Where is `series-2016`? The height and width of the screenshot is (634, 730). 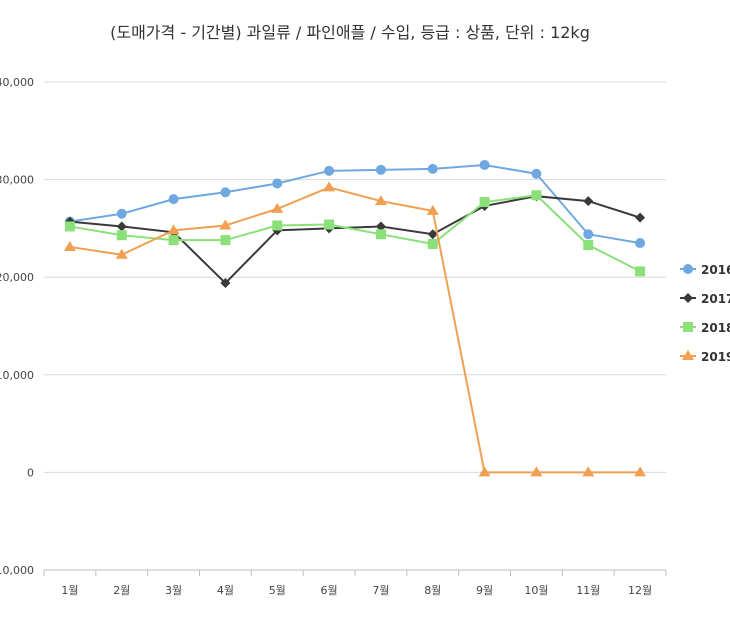
series-2016 is located at coordinates (355, 204).